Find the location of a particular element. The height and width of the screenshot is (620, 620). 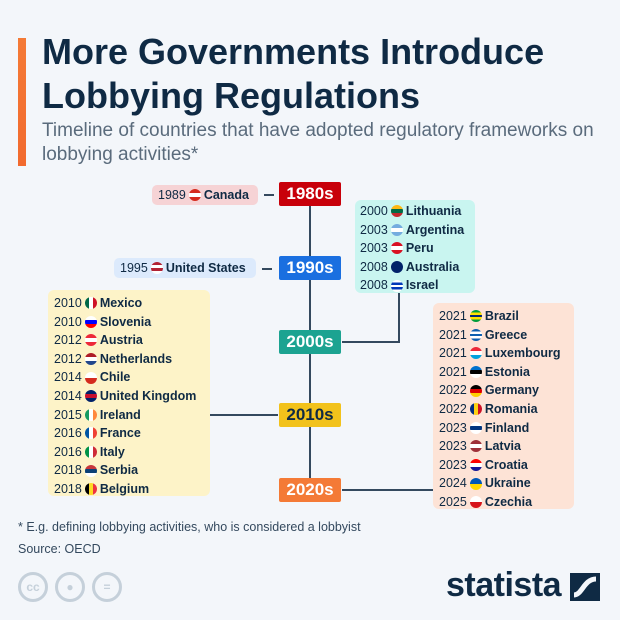

flag-chile-icon is located at coordinates (90, 377).